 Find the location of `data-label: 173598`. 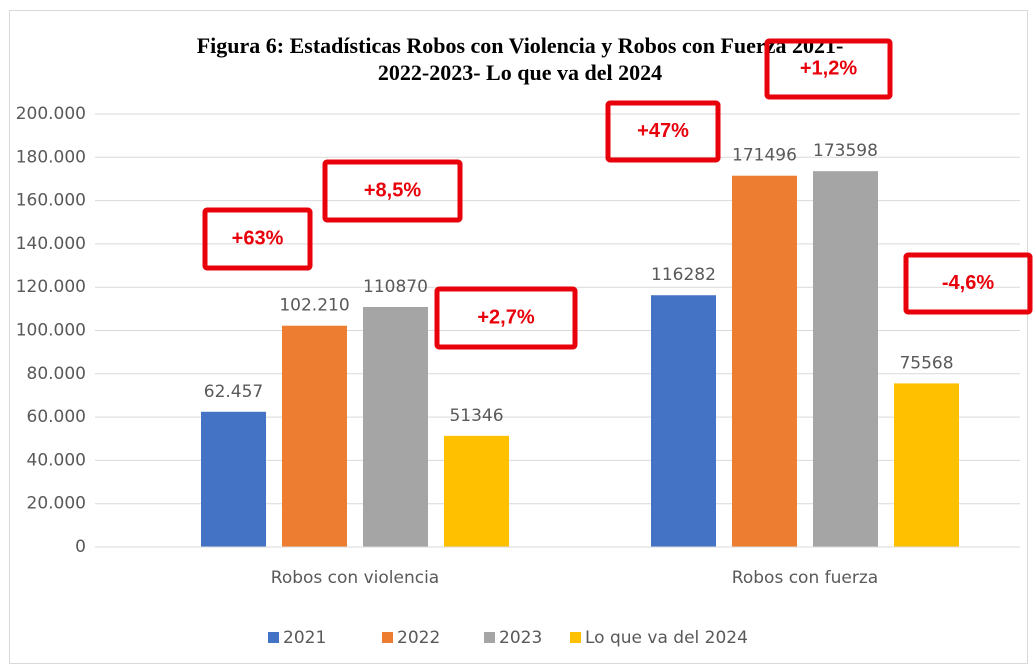

data-label: 173598 is located at coordinates (845, 151).